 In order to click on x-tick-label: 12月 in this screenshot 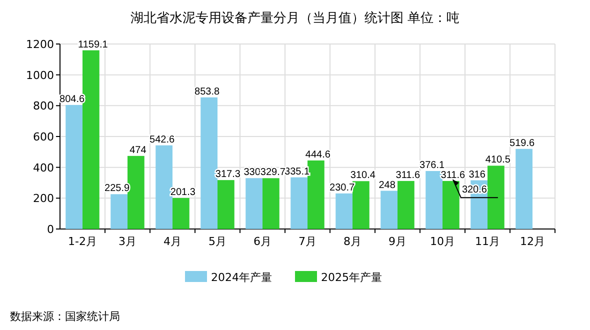, I will do `click(532, 241)`.